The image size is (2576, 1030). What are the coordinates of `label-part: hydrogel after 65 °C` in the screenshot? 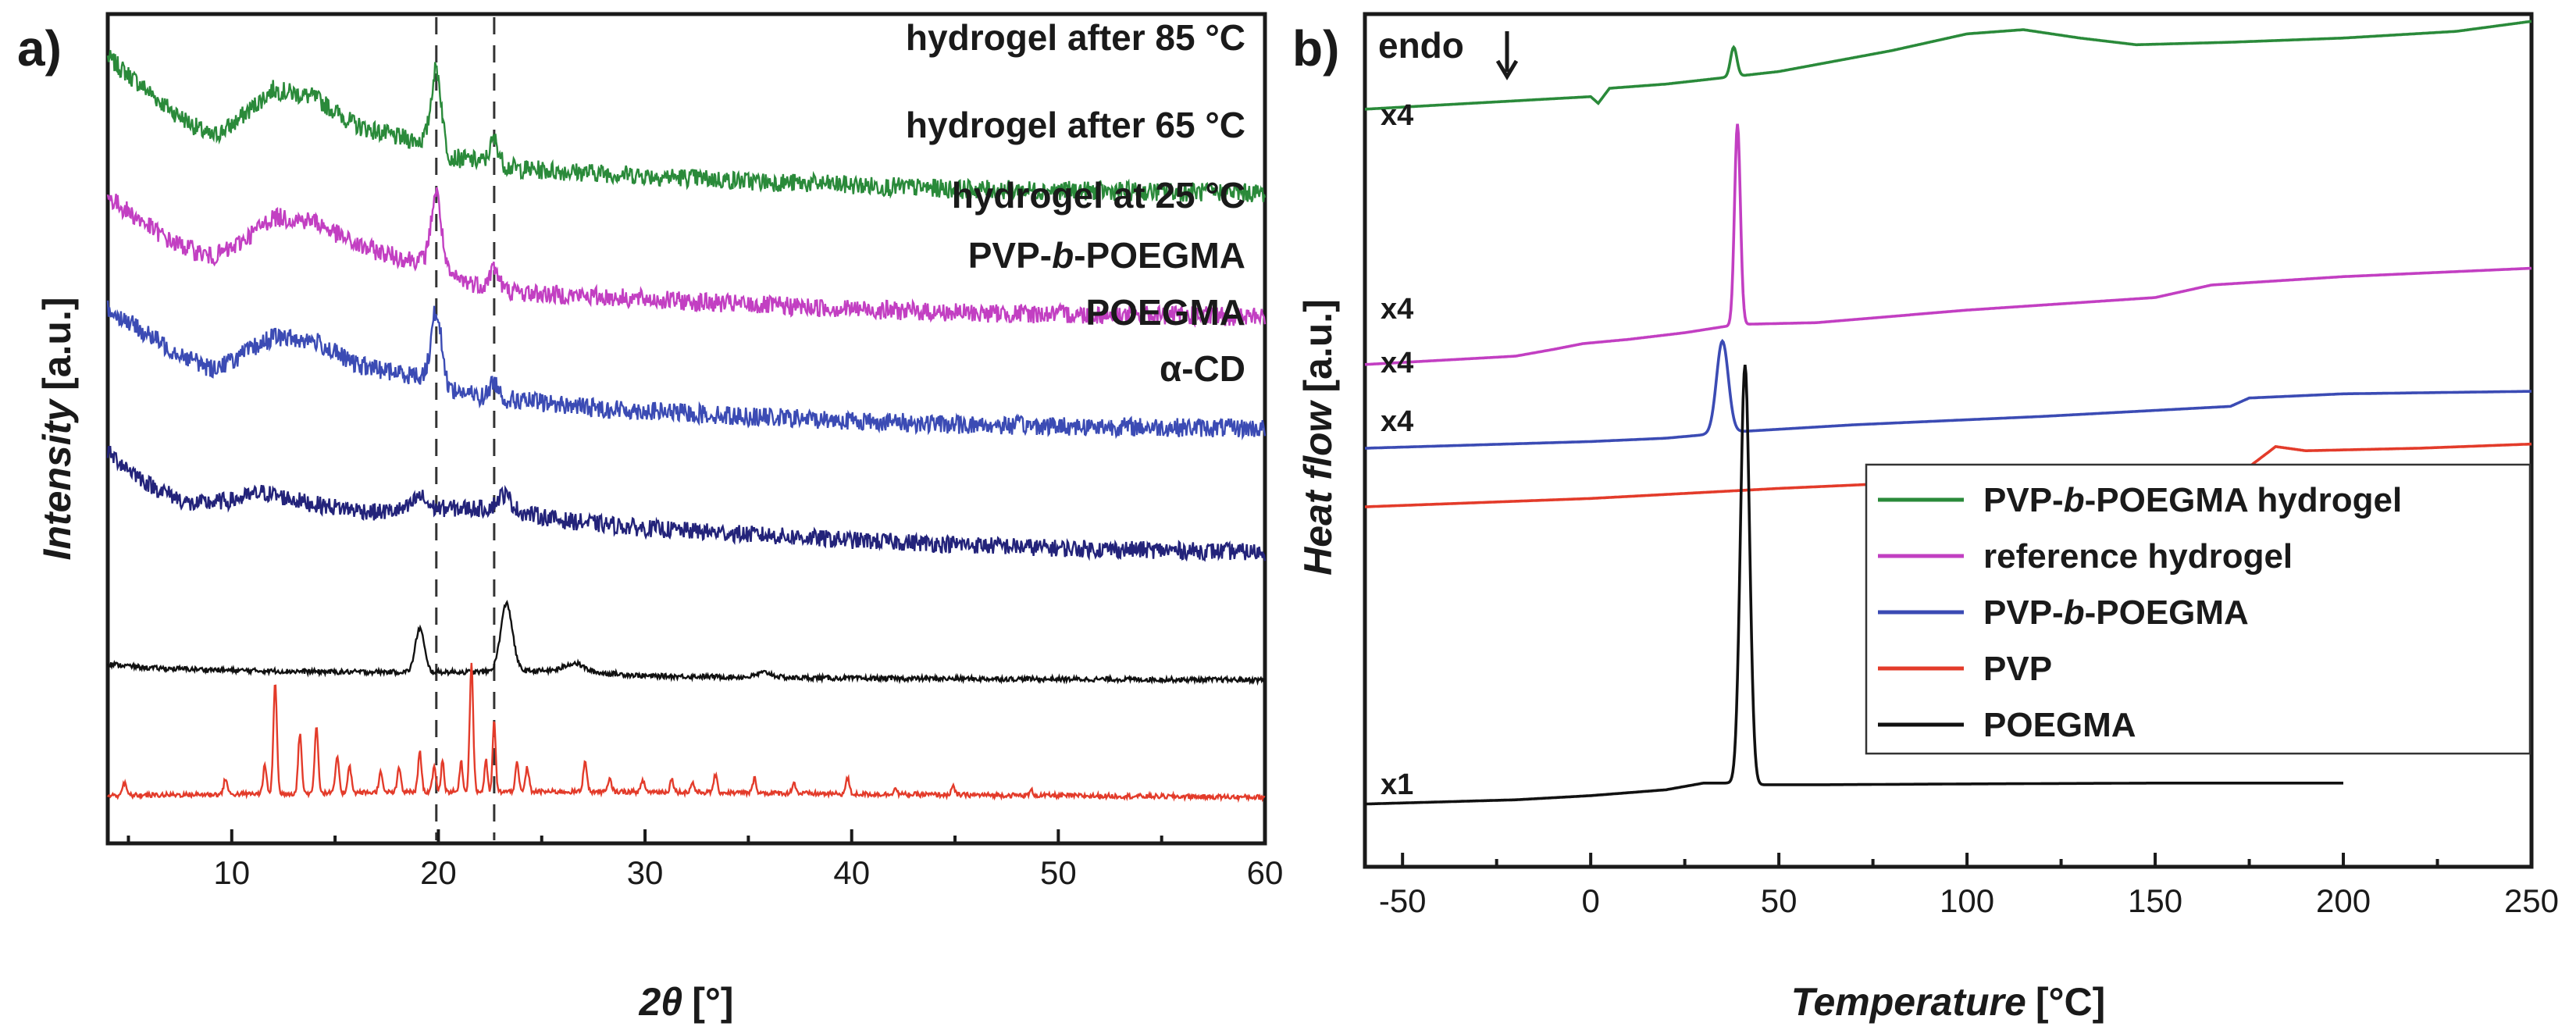 It's located at (1075, 125).